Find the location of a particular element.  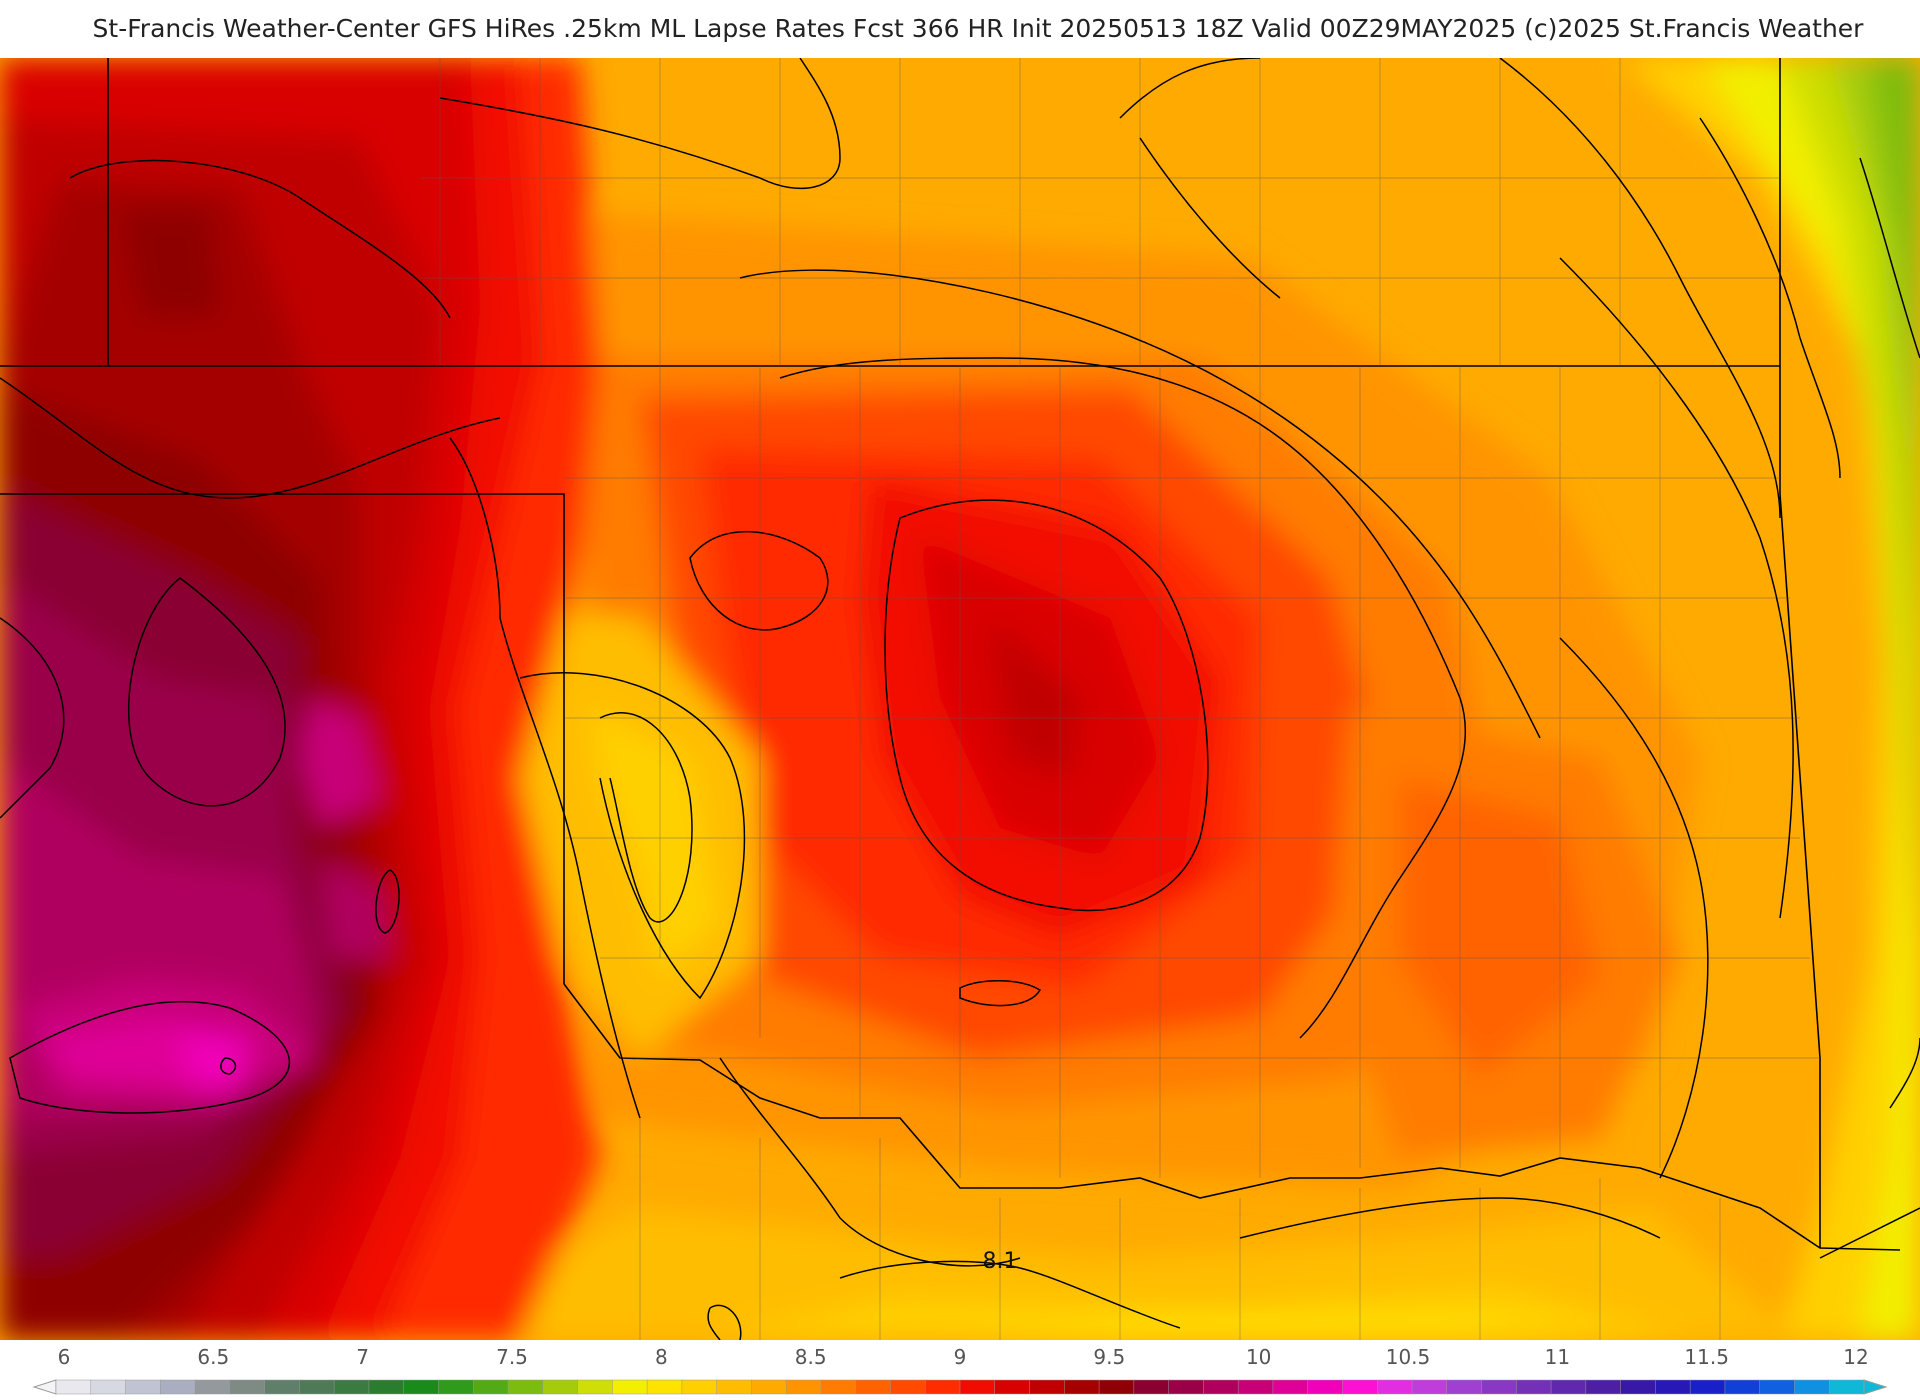

legend: 6 6.5 7 7.5 8 8.5 9 9.5 10 10.5 11 11.5 12 is located at coordinates (960, 1370).